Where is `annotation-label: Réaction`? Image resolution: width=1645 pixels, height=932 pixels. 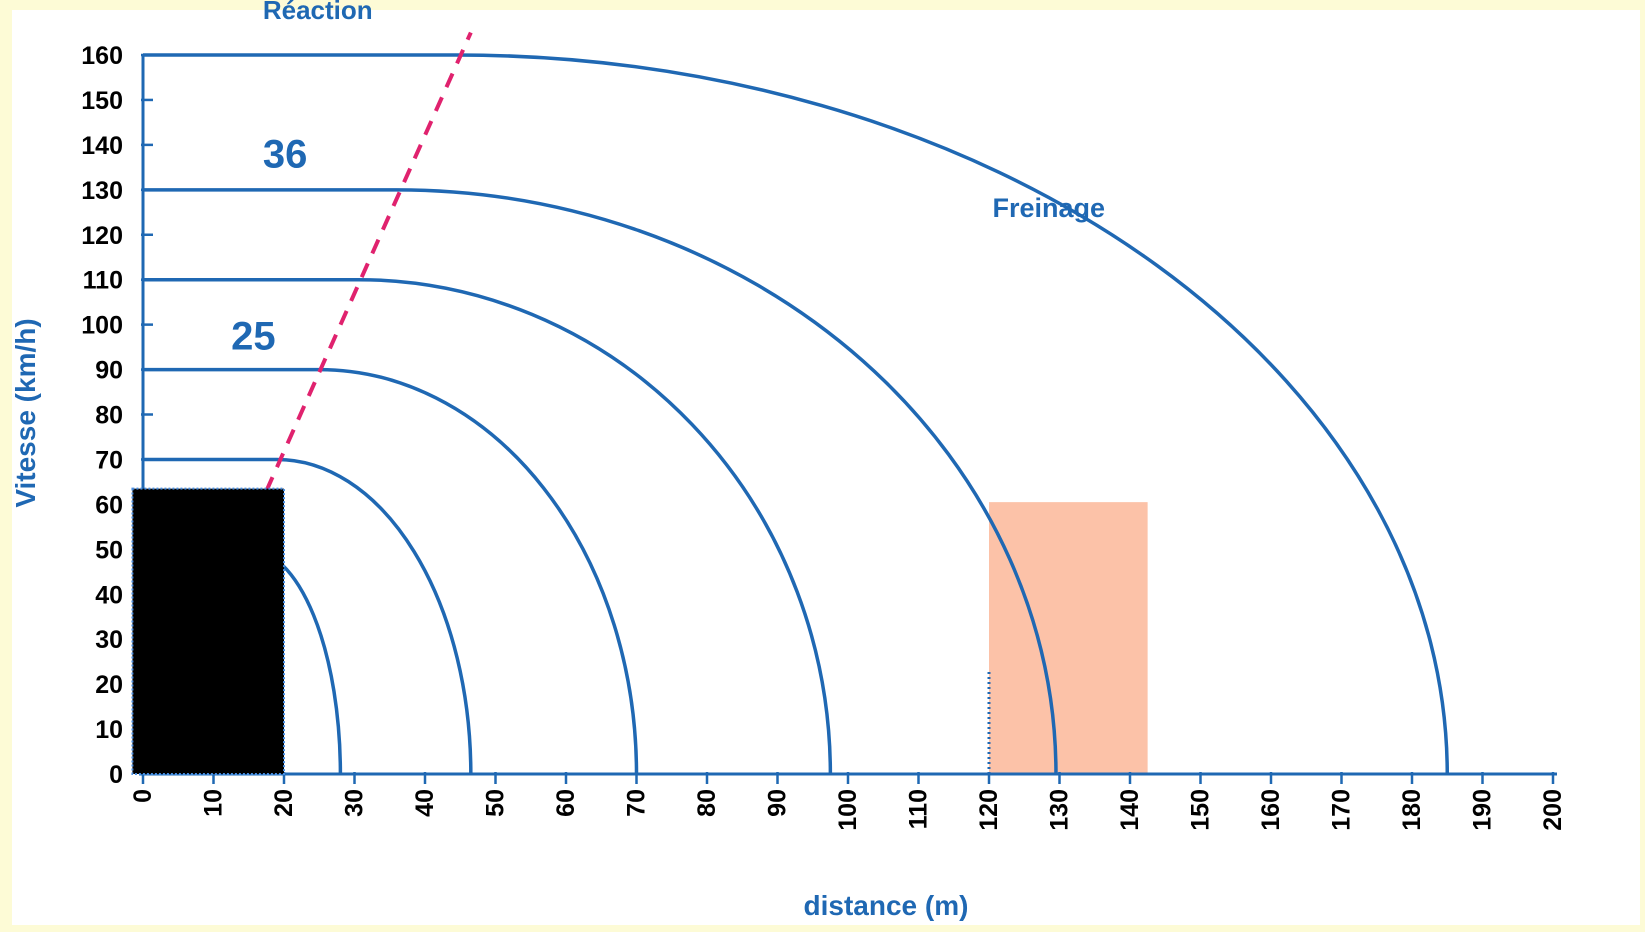
annotation-label: Réaction is located at coordinates (318, 12).